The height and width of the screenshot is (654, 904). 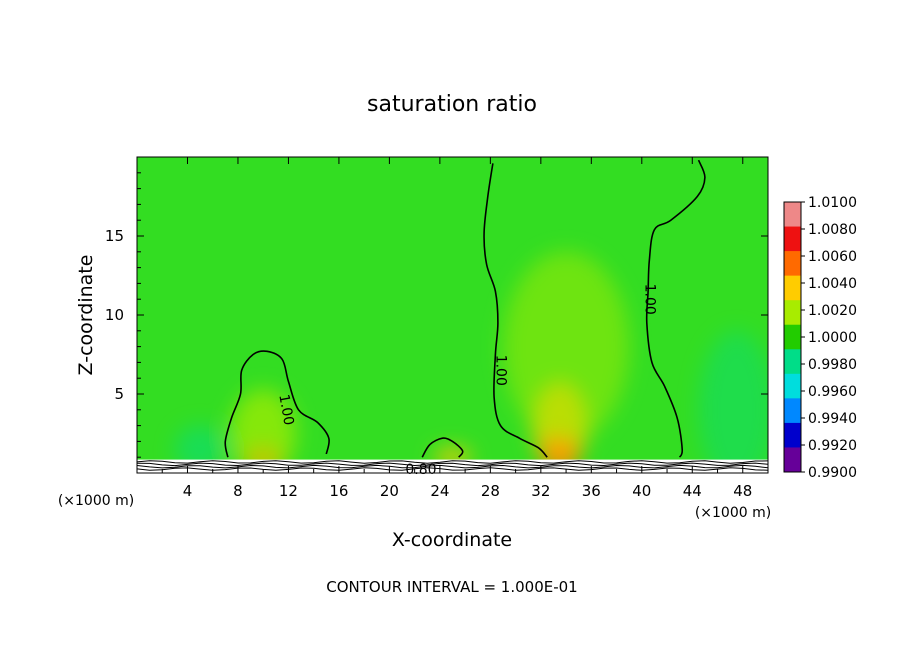 What do you see at coordinates (451, 587) in the screenshot?
I see `contour-interval-note: CONTOUR INTERVAL = 1.000E-01` at bounding box center [451, 587].